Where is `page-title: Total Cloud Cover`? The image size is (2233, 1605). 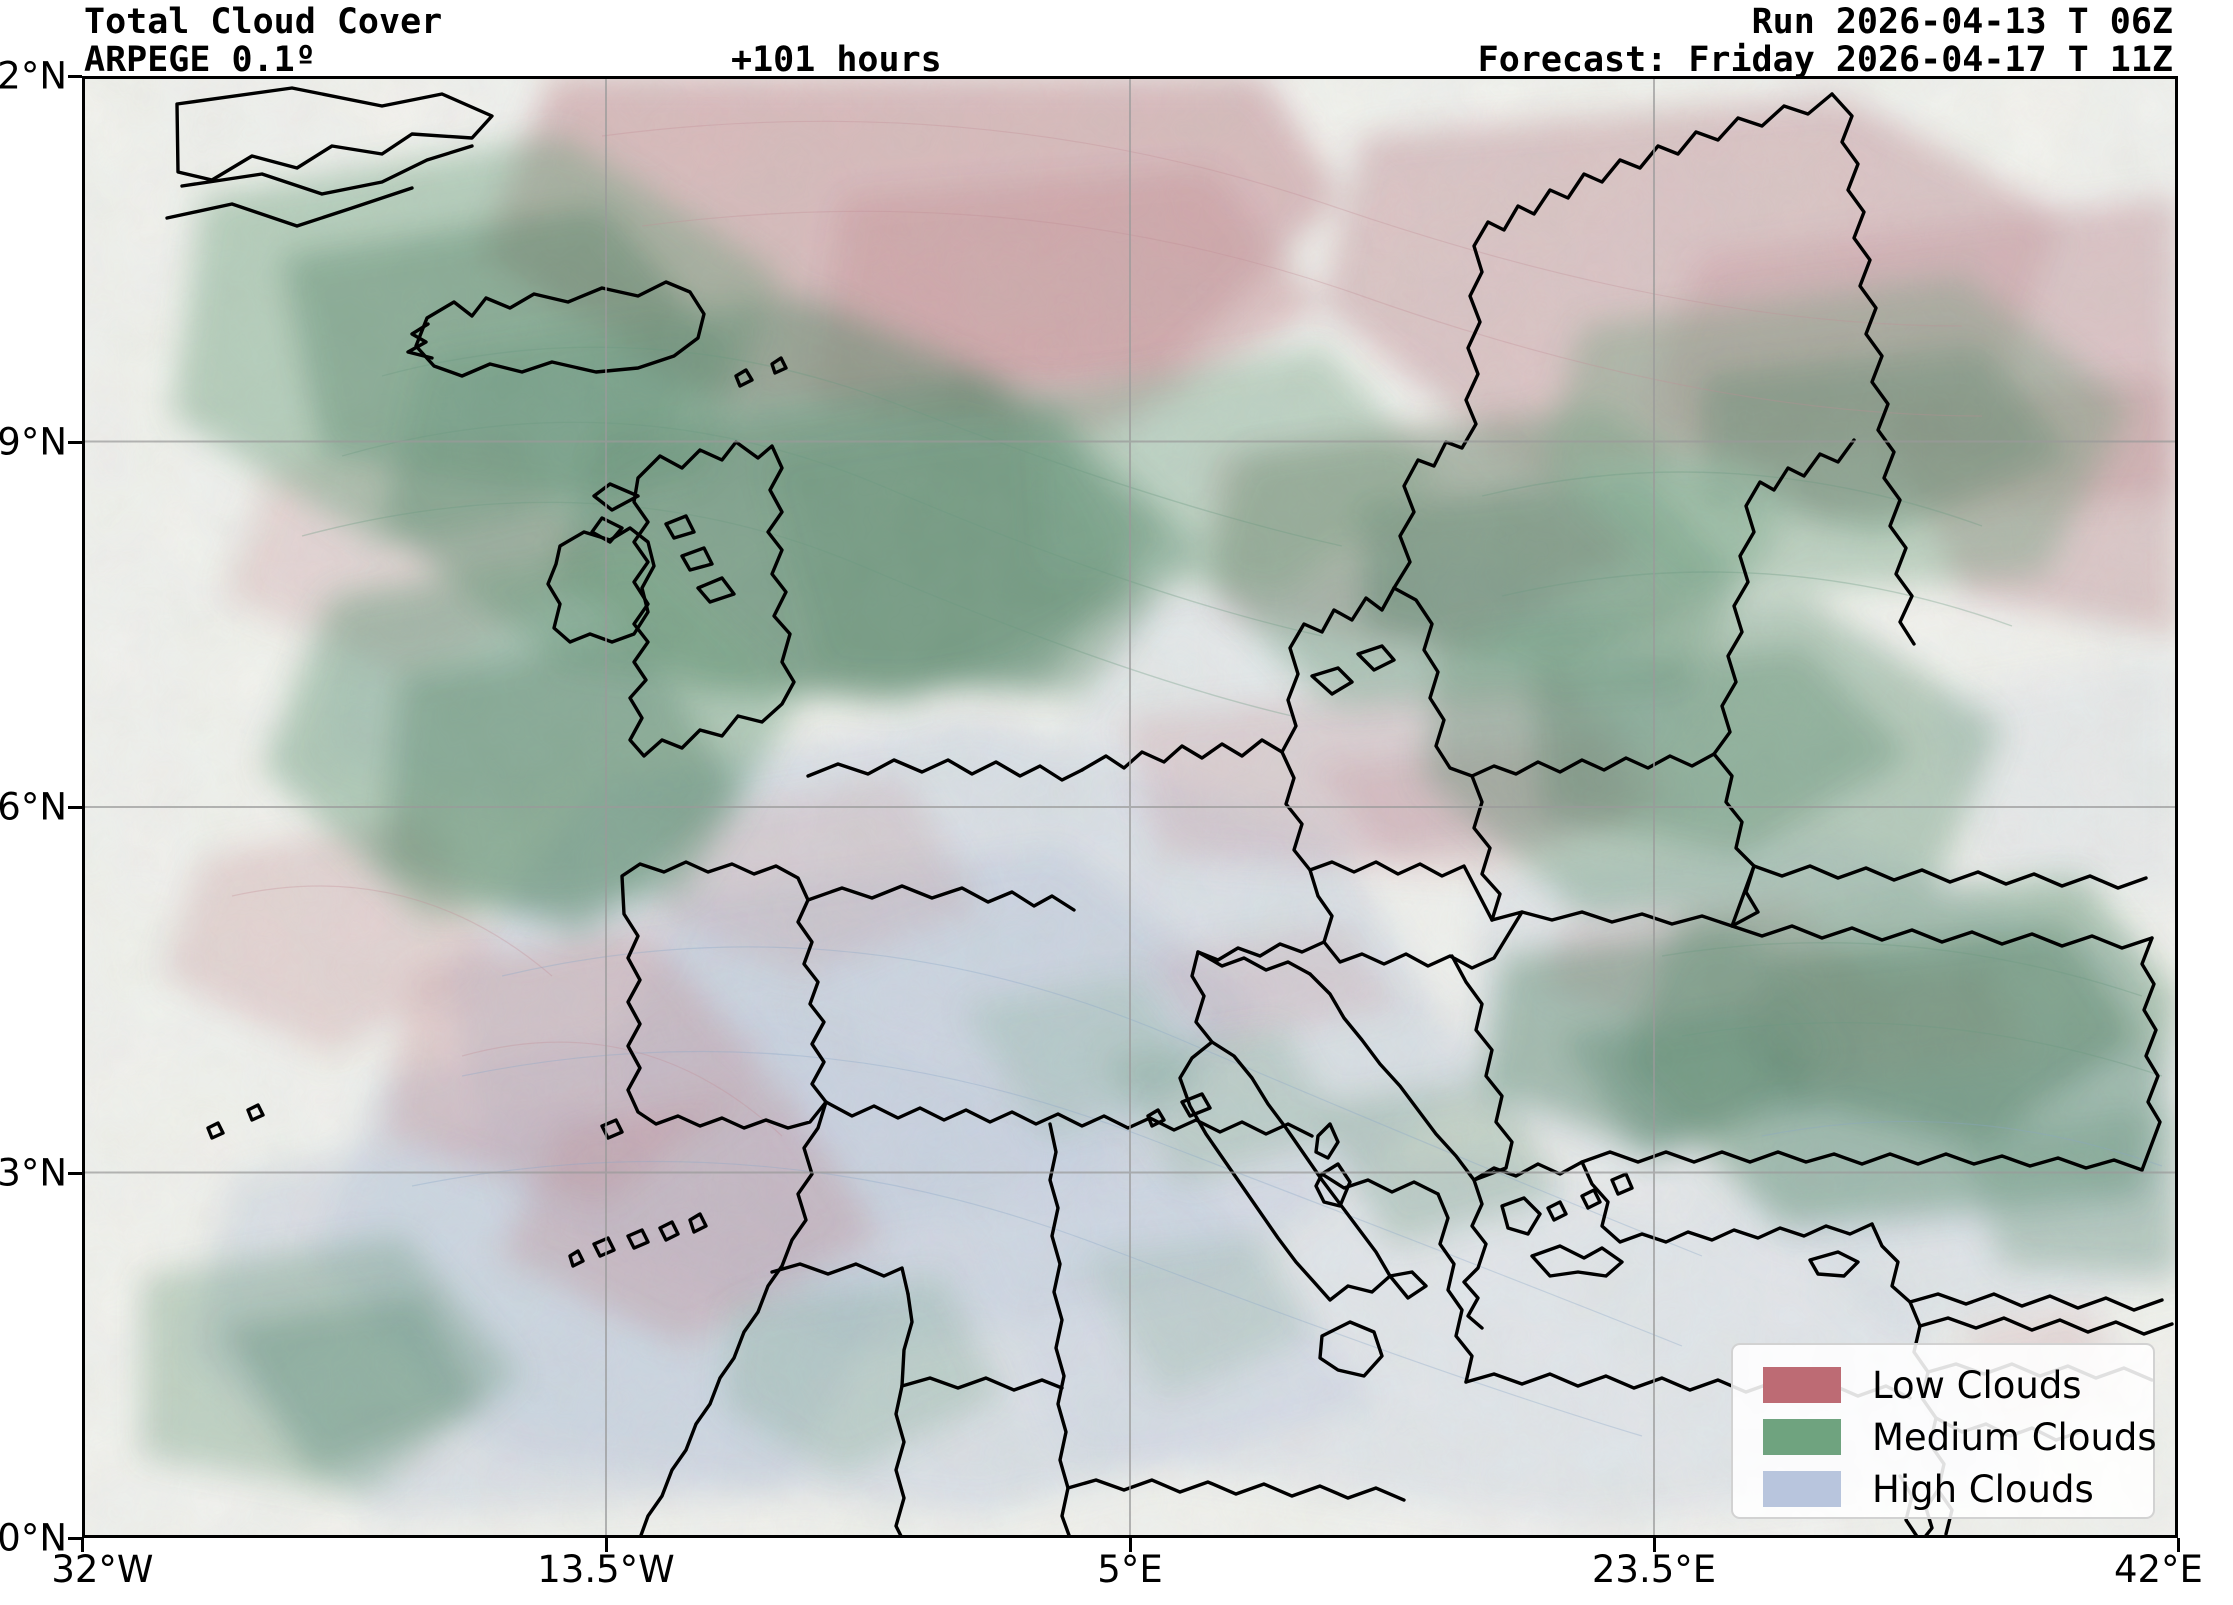
page-title: Total Cloud Cover is located at coordinates (263, 22).